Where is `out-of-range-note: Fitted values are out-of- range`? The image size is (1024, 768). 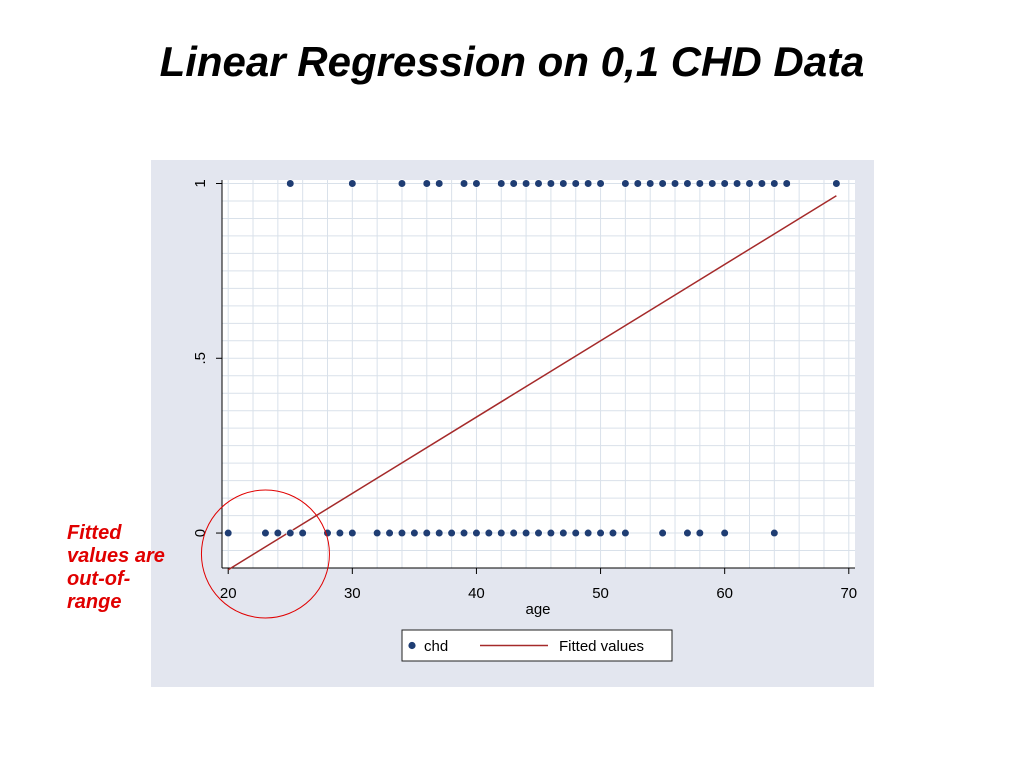
out-of-range-note: Fitted values are out-of- range is located at coordinates (132, 568).